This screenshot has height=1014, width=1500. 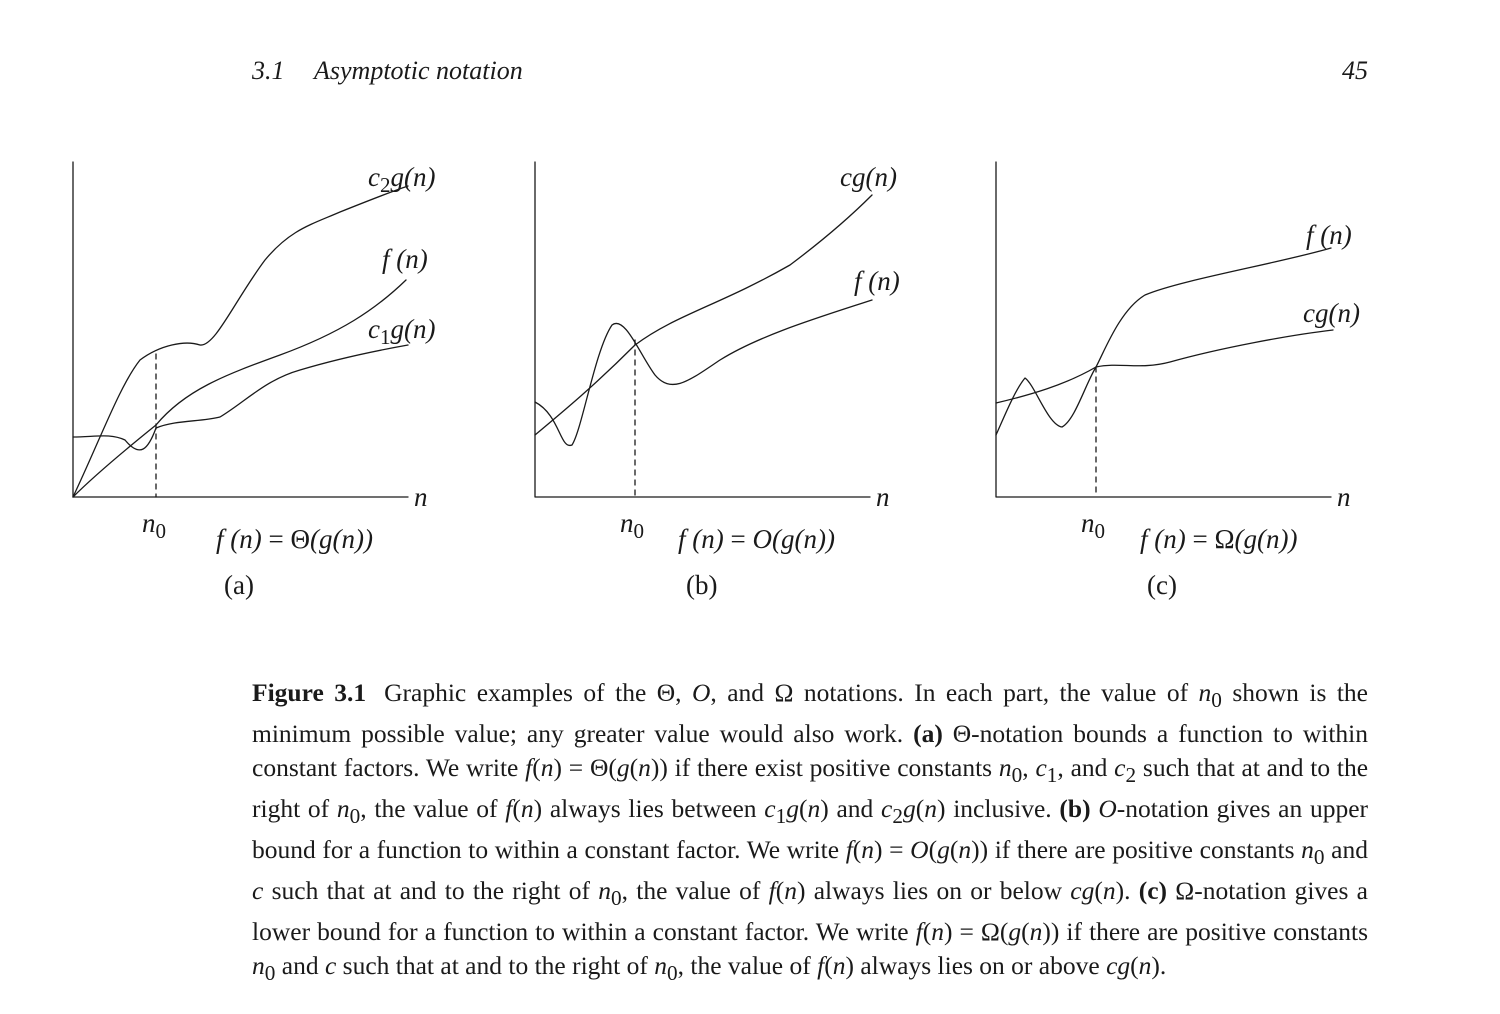 What do you see at coordinates (868, 177) in the screenshot?
I see `panel-b-label-cg: cg(n)` at bounding box center [868, 177].